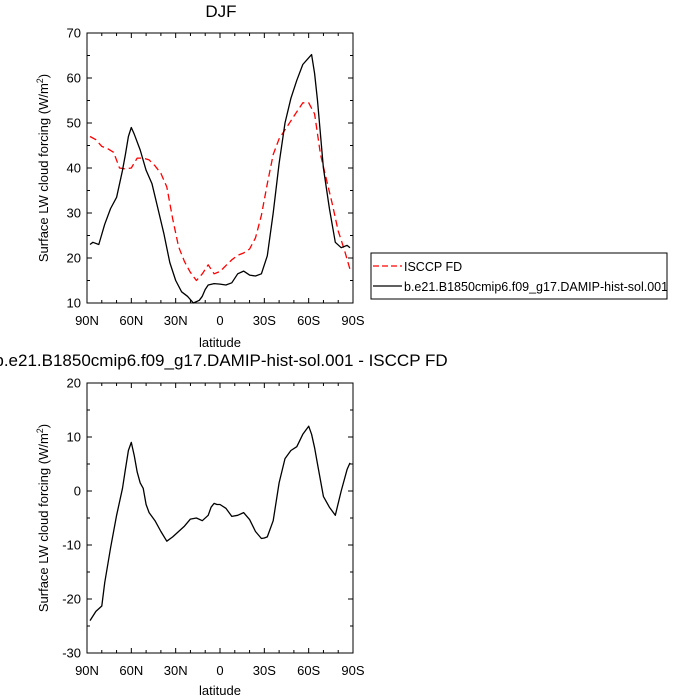 This screenshot has width=700, height=700. What do you see at coordinates (74, 33) in the screenshot?
I see `top-y-tick-label: 70` at bounding box center [74, 33].